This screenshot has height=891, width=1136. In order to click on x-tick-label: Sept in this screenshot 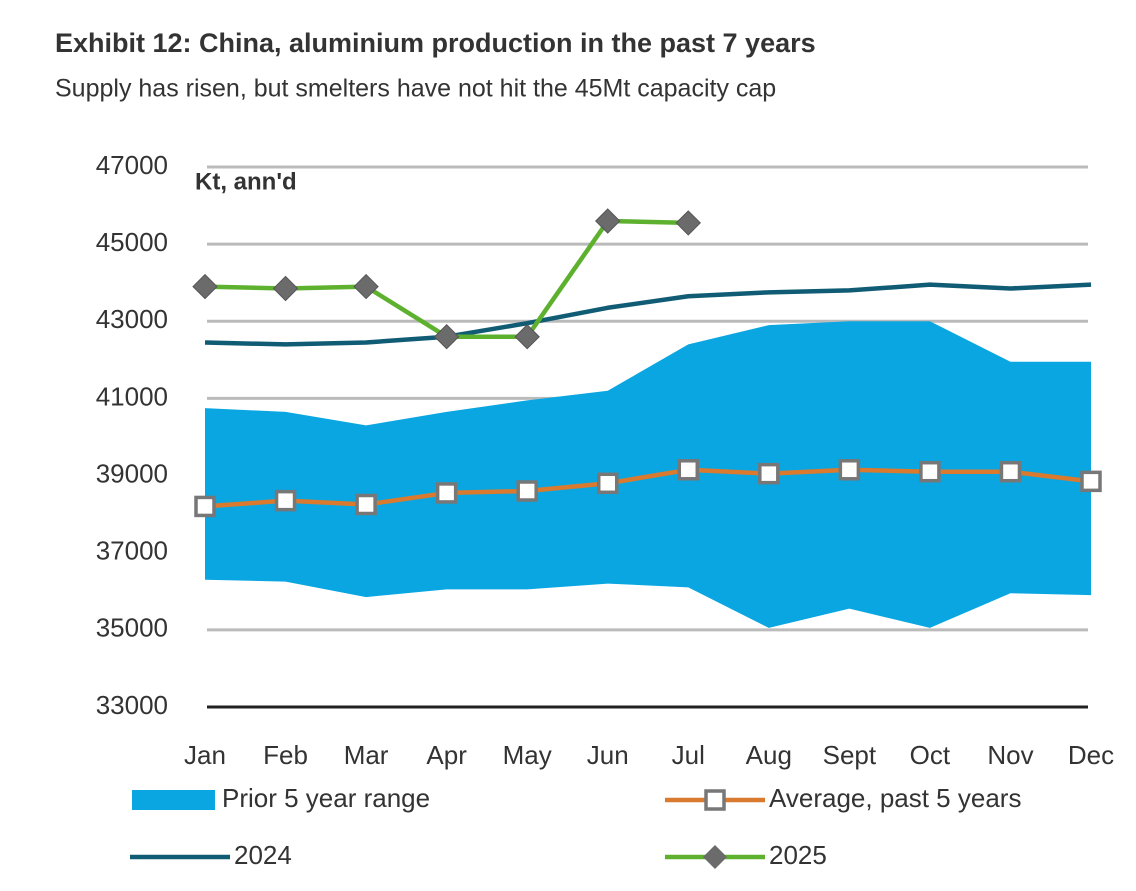, I will do `click(850, 755)`.